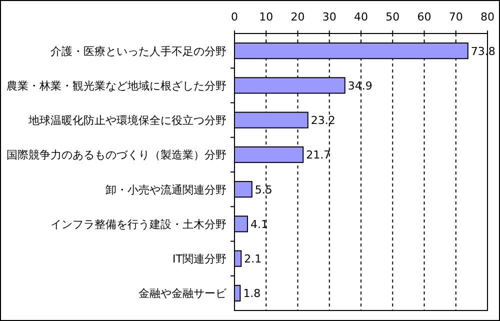 This screenshot has height=321, width=500. Describe the element at coordinates (323, 121) in the screenshot. I see `data-label: 23.2` at that location.